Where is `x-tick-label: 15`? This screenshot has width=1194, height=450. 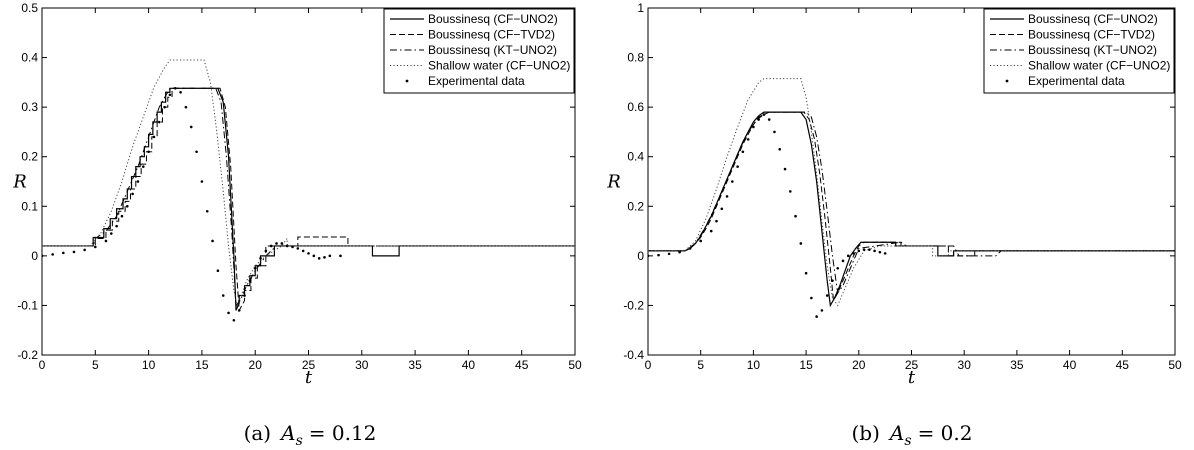 x-tick-label: 15 is located at coordinates (806, 365).